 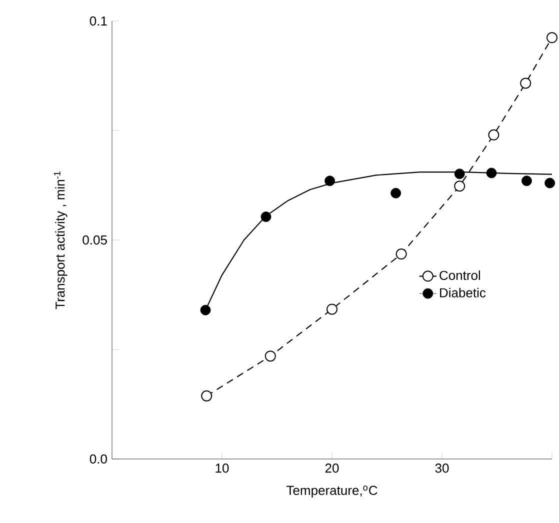 I want to click on y-tick-label: 0.1, so click(x=98, y=21).